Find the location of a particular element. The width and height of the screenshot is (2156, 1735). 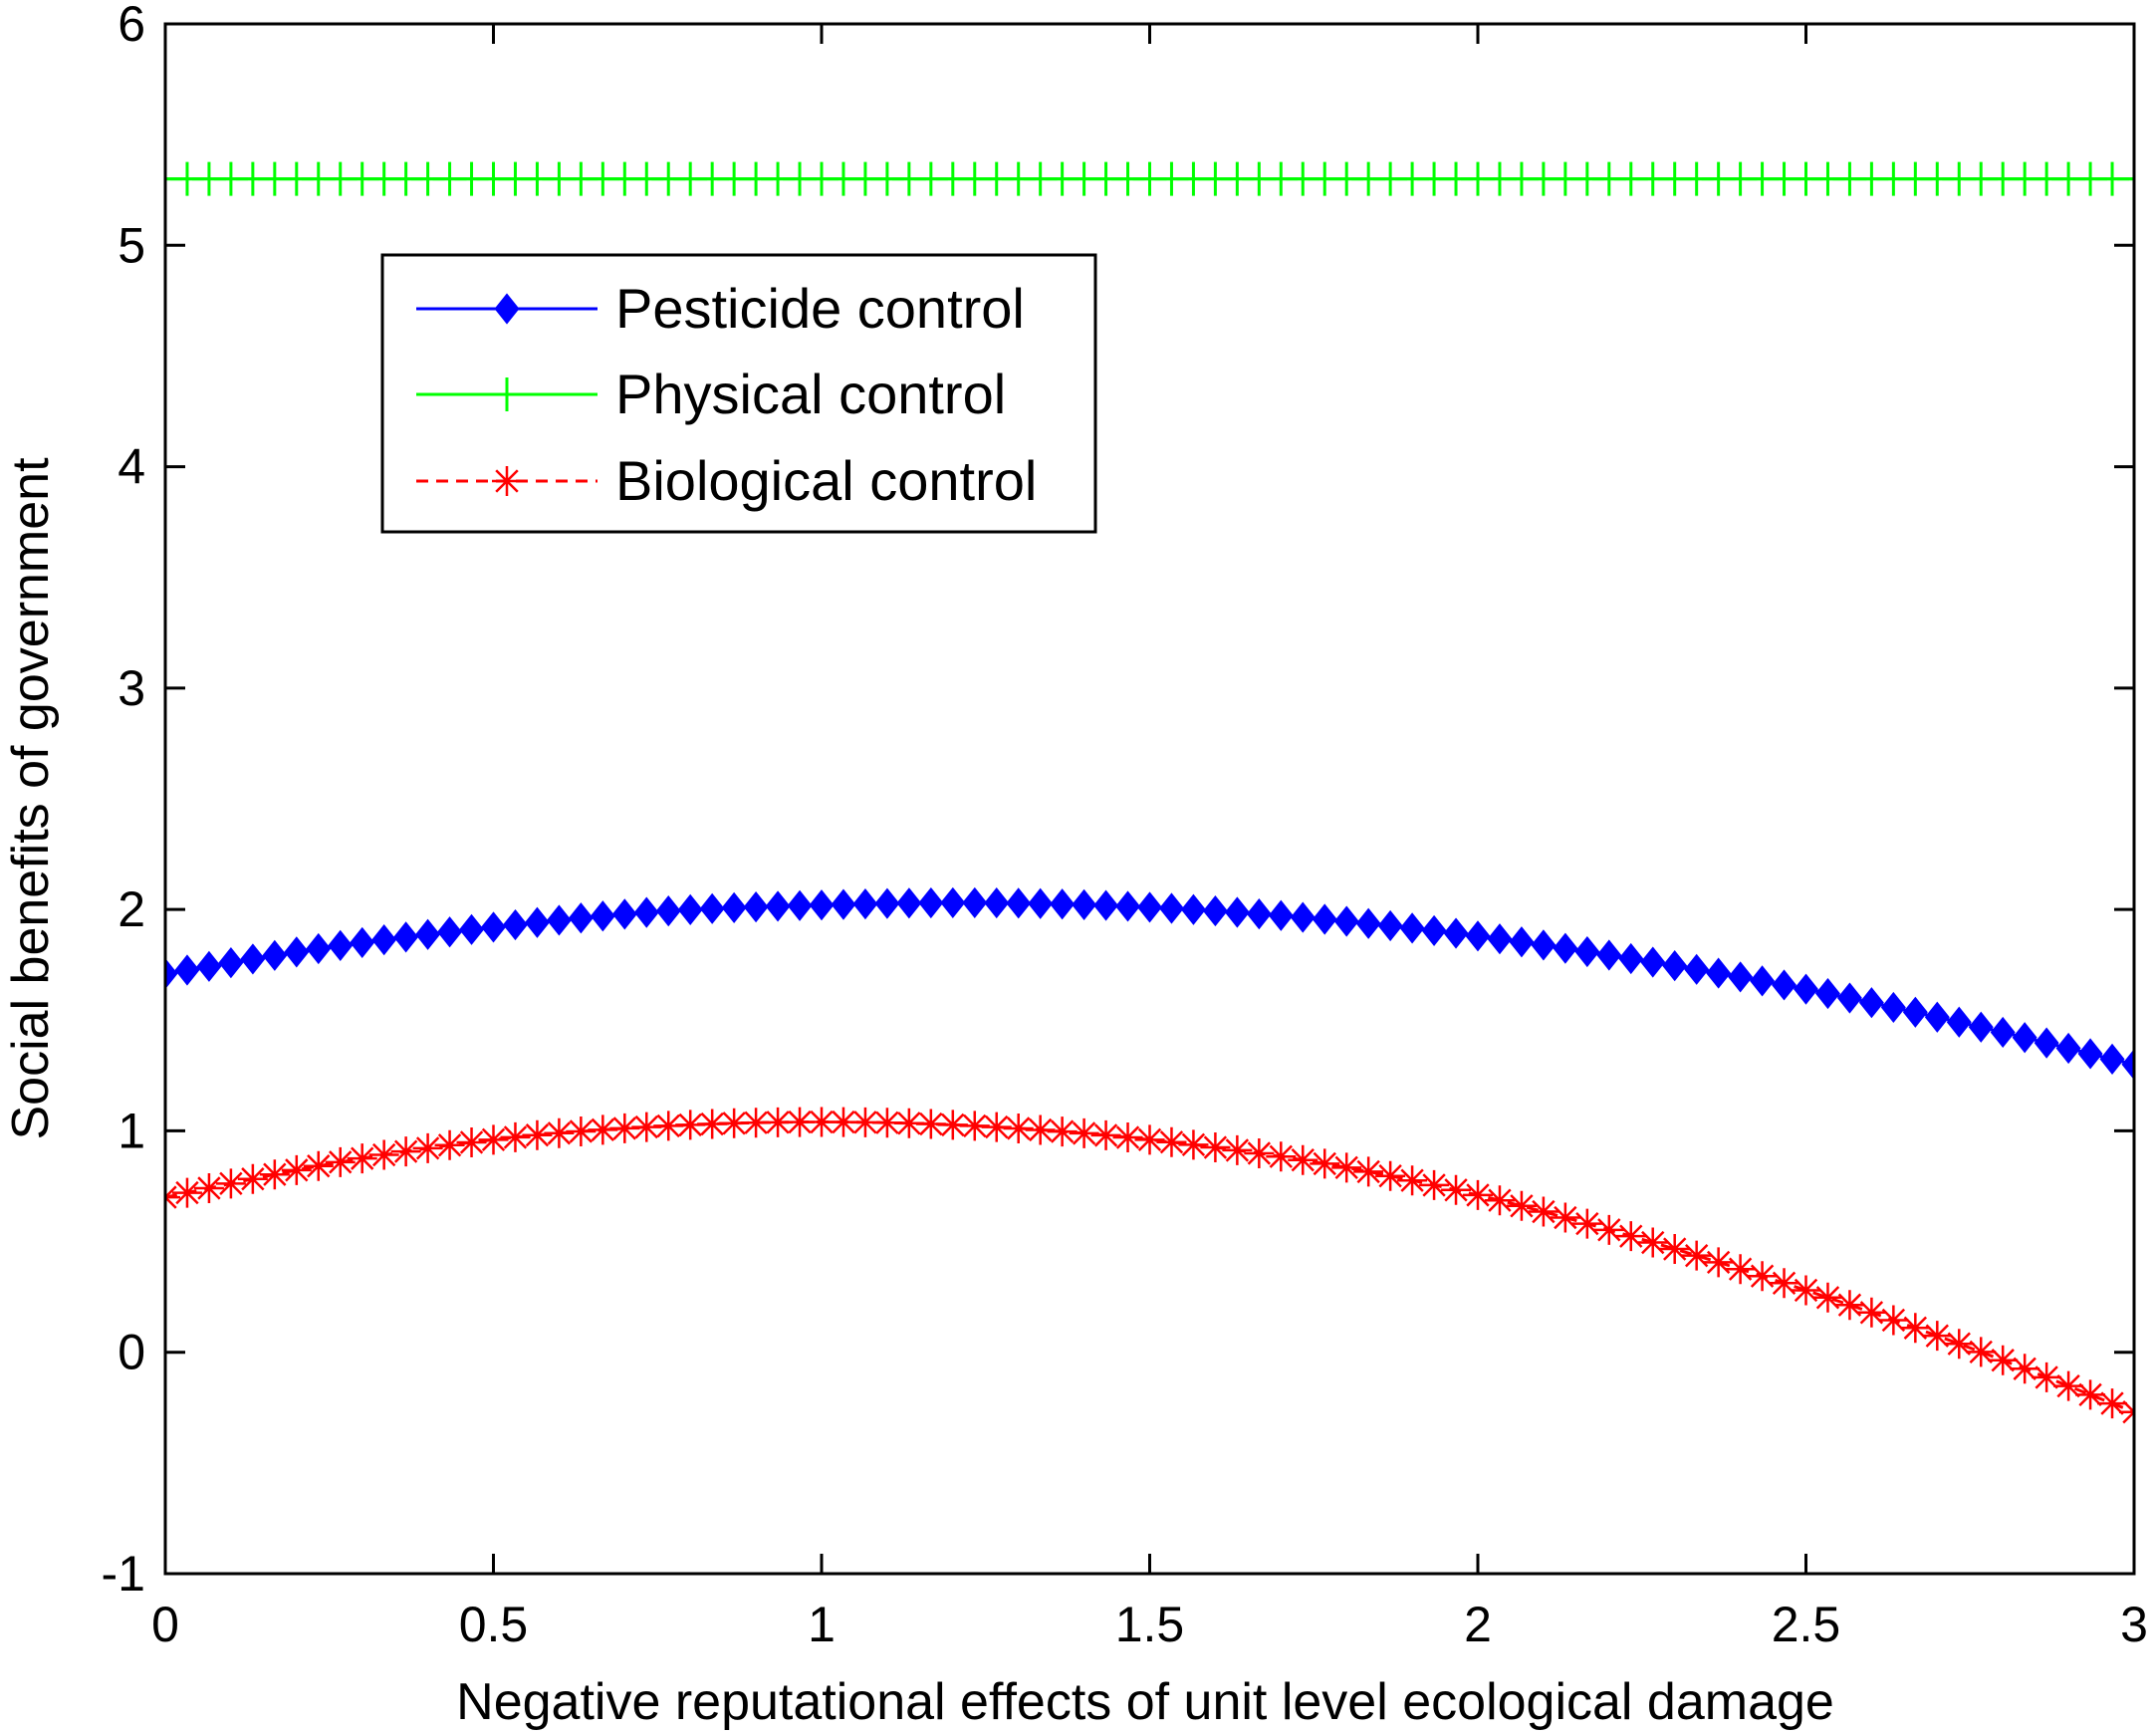

x-tick-label: 3 is located at coordinates (2134, 1625).